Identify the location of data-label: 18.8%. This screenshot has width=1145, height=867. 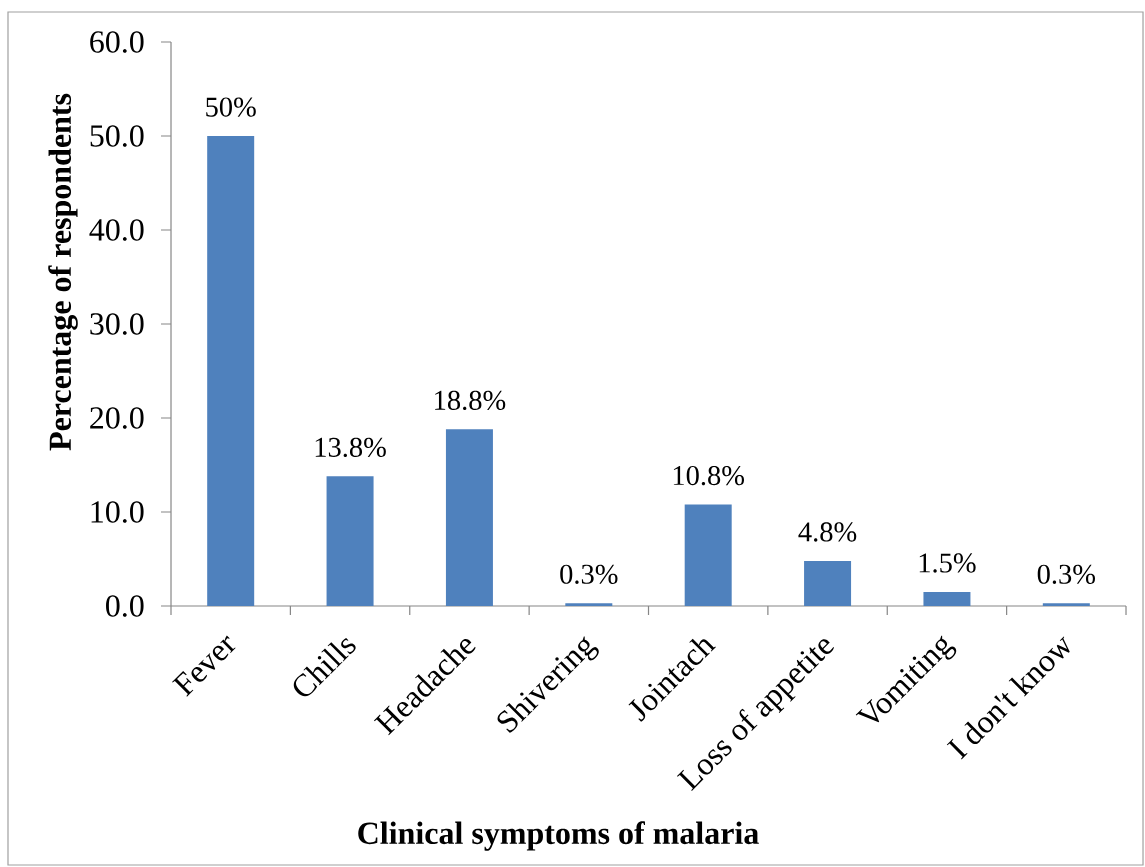
(470, 400).